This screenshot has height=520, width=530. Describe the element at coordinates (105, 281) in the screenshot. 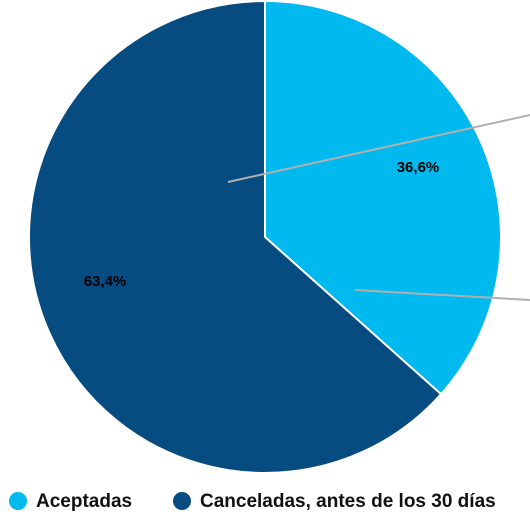

I see `data-label: 63,4%` at that location.